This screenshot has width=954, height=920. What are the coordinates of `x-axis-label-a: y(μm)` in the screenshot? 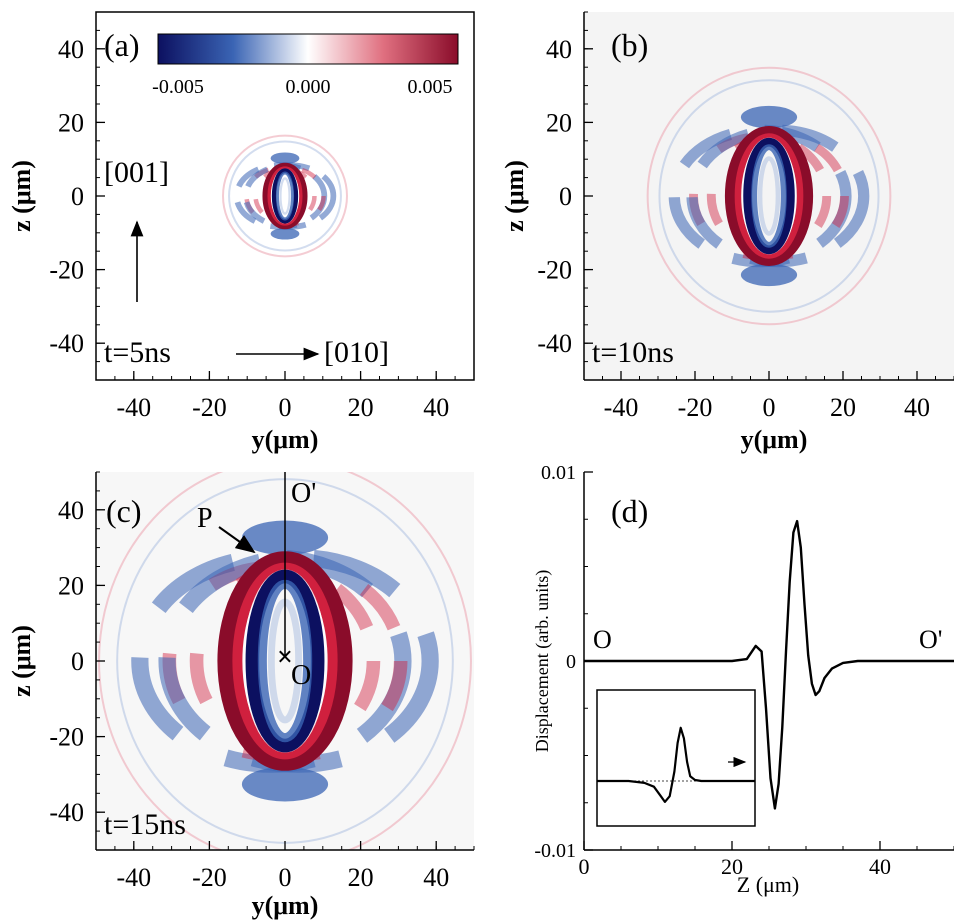 It's located at (285, 439).